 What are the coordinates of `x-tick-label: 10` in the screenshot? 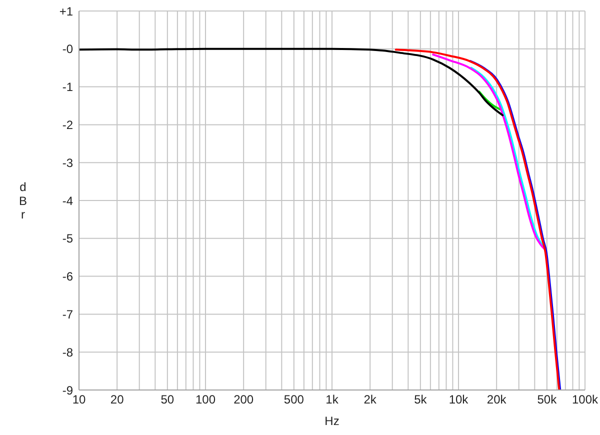 It's located at (79, 399).